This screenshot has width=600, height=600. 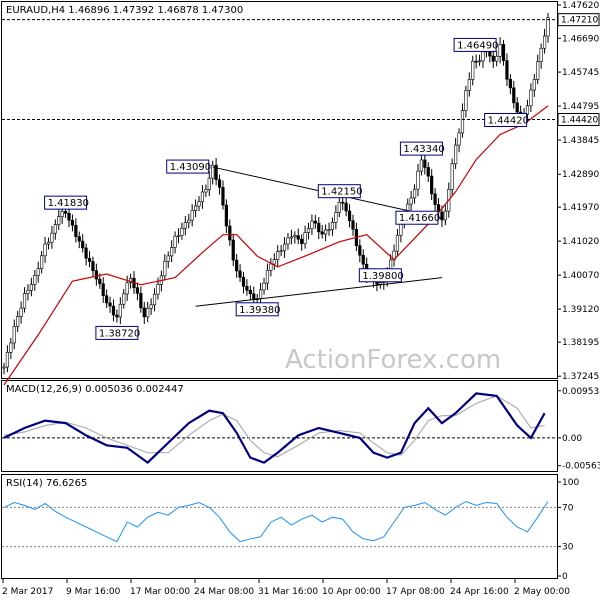 What do you see at coordinates (580, 6) in the screenshot?
I see `price-y-tick-label: 1.47620` at bounding box center [580, 6].